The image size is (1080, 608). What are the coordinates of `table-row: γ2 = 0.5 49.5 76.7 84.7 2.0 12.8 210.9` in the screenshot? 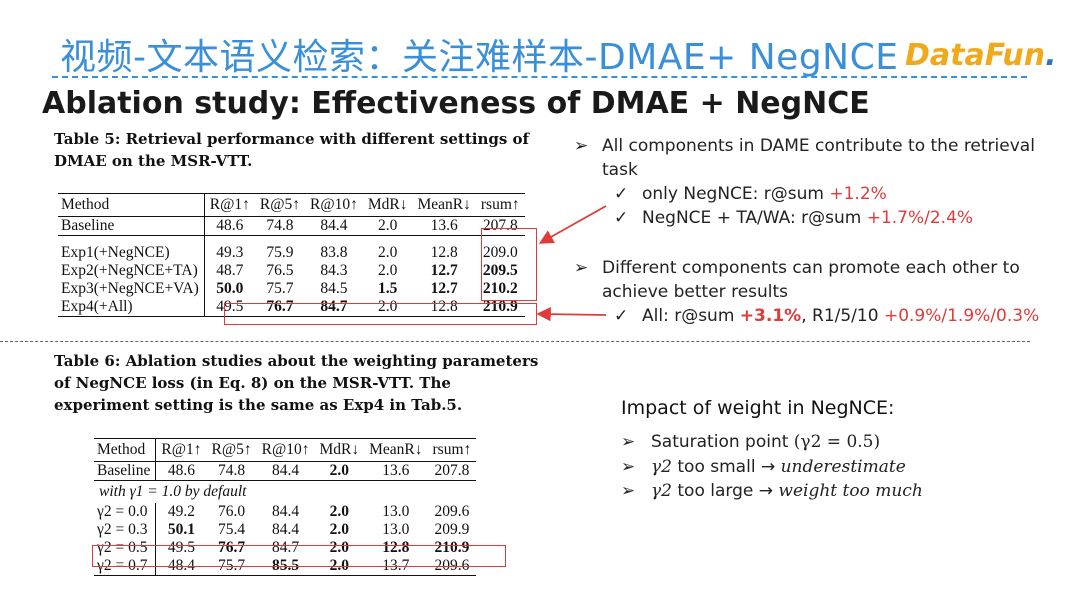 It's located at (285, 548).